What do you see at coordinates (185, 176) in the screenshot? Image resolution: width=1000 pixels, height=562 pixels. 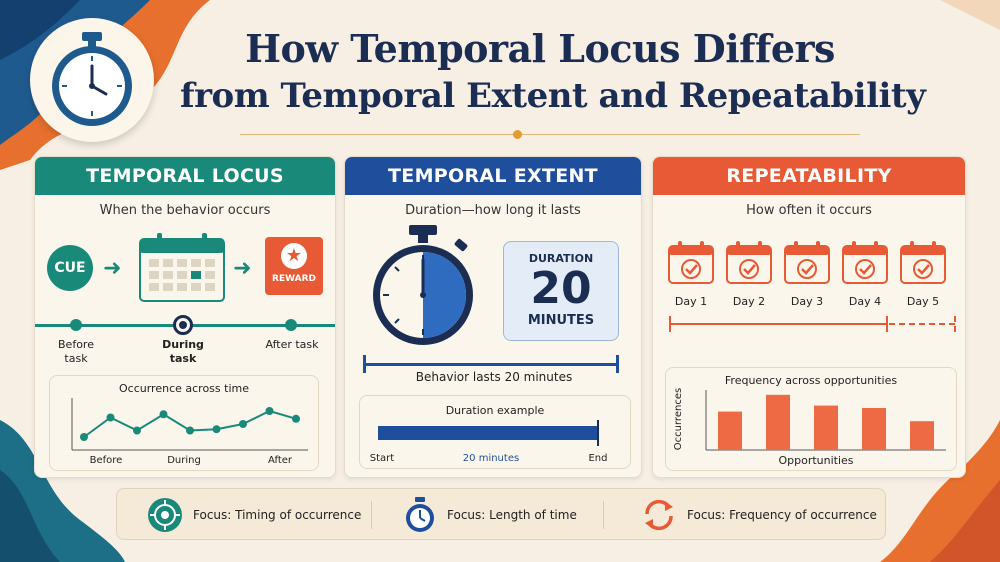 I see `panel-heading: TEMPORAL LOCUS` at bounding box center [185, 176].